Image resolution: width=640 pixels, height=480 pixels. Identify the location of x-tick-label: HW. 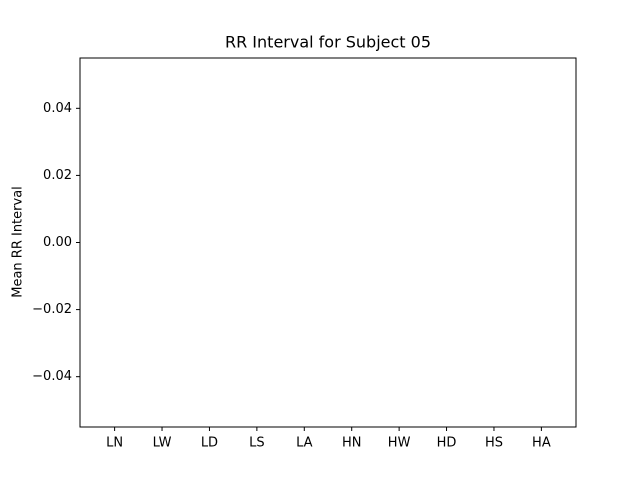
(399, 443).